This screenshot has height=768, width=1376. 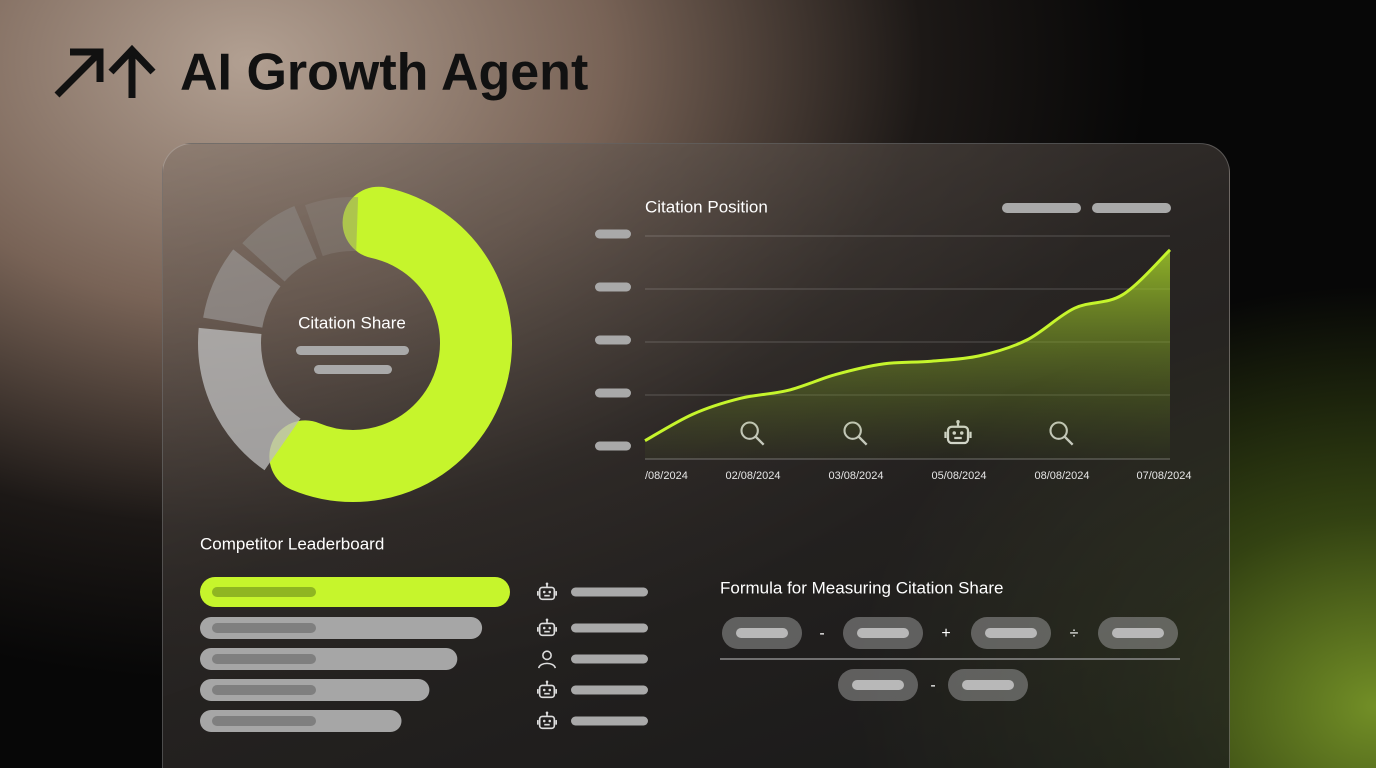 What do you see at coordinates (1163, 476) in the screenshot?
I see `x-tick-label: 07/08/2024` at bounding box center [1163, 476].